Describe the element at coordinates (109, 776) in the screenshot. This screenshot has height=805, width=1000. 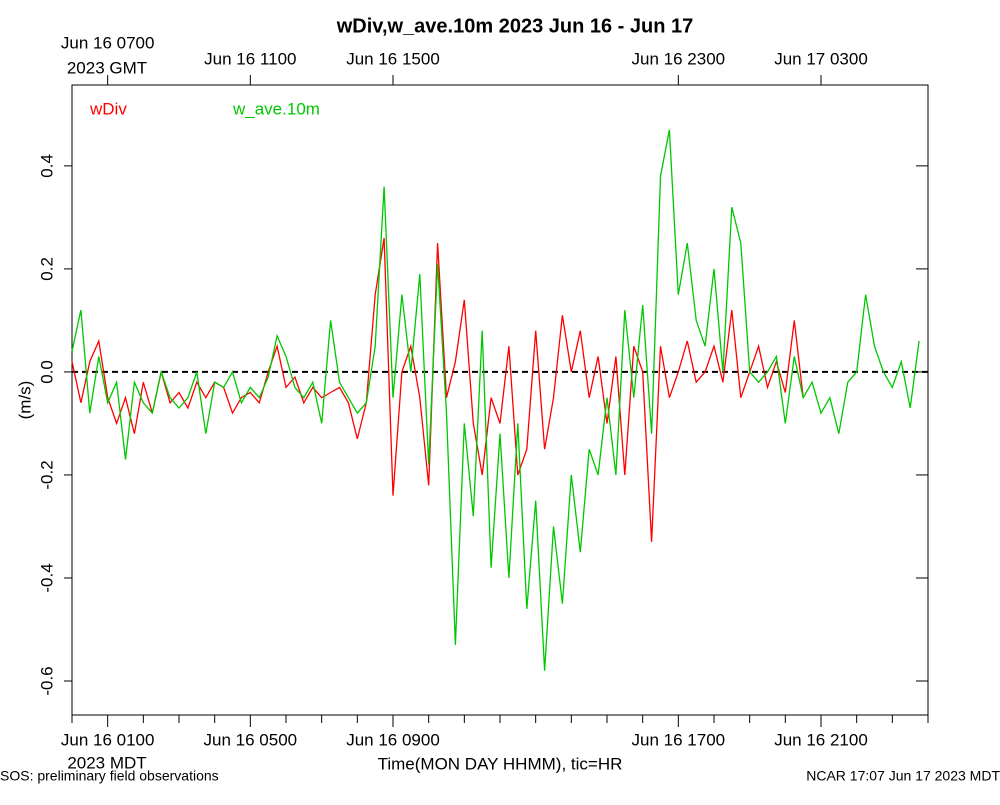
I see `footer-left: SOS: preliminary field observations` at that location.